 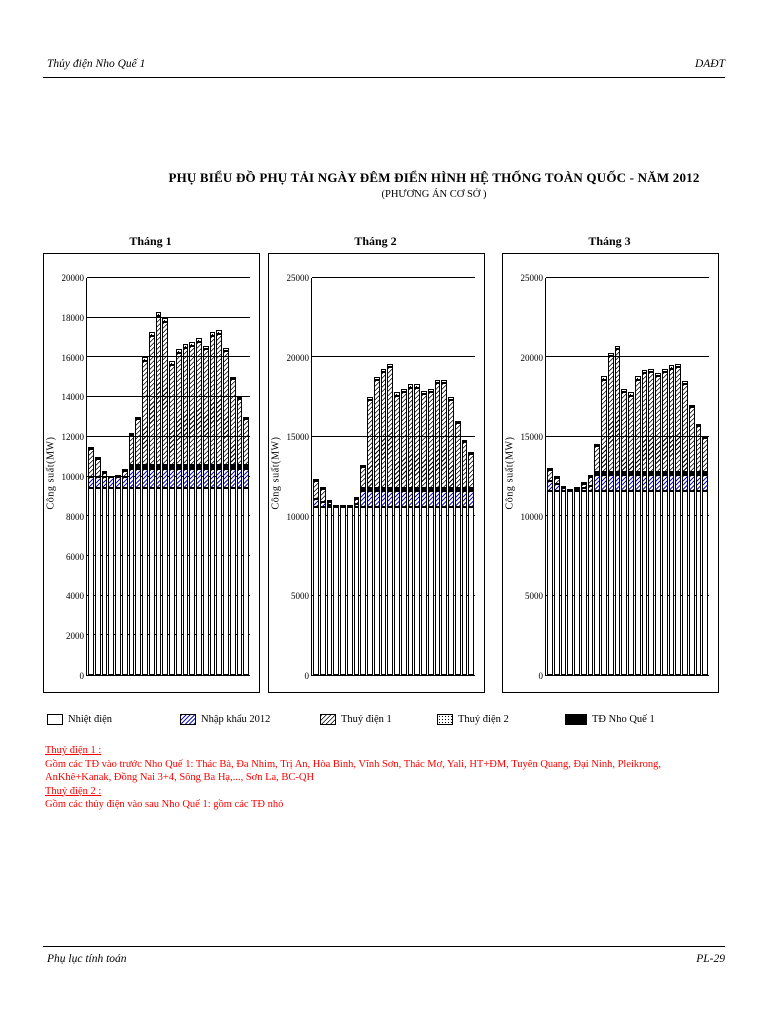 I want to click on y-tick-label: 2000, so click(x=75, y=636).